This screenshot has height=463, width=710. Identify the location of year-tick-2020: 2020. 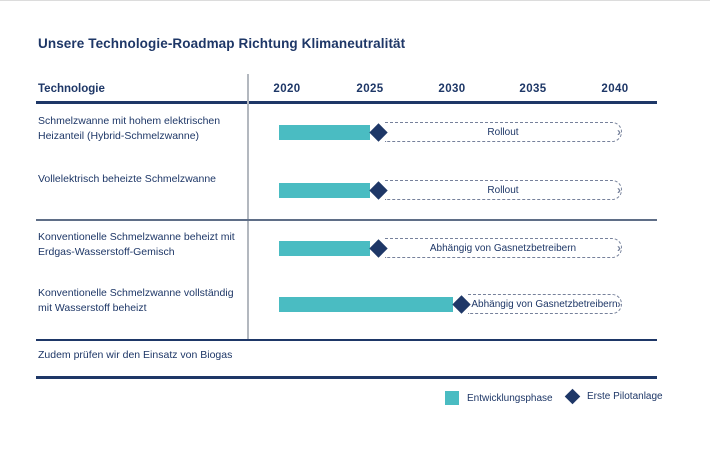
(287, 89).